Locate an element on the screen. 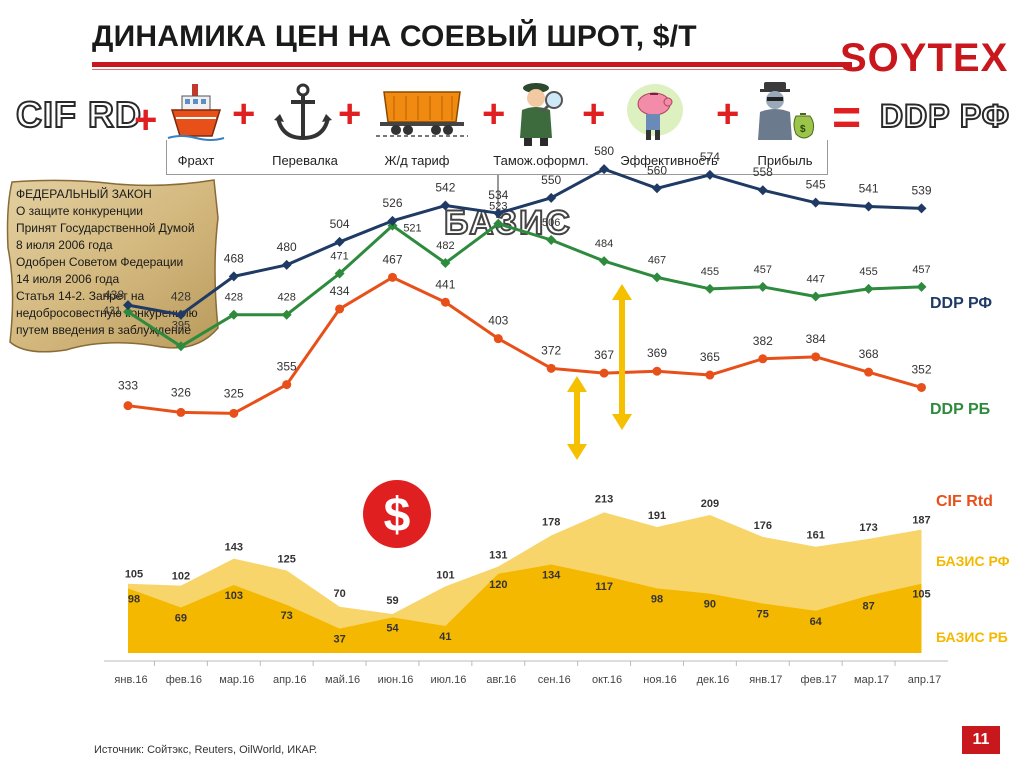  law-line: 8 июля 2006 года is located at coordinates (64, 245).